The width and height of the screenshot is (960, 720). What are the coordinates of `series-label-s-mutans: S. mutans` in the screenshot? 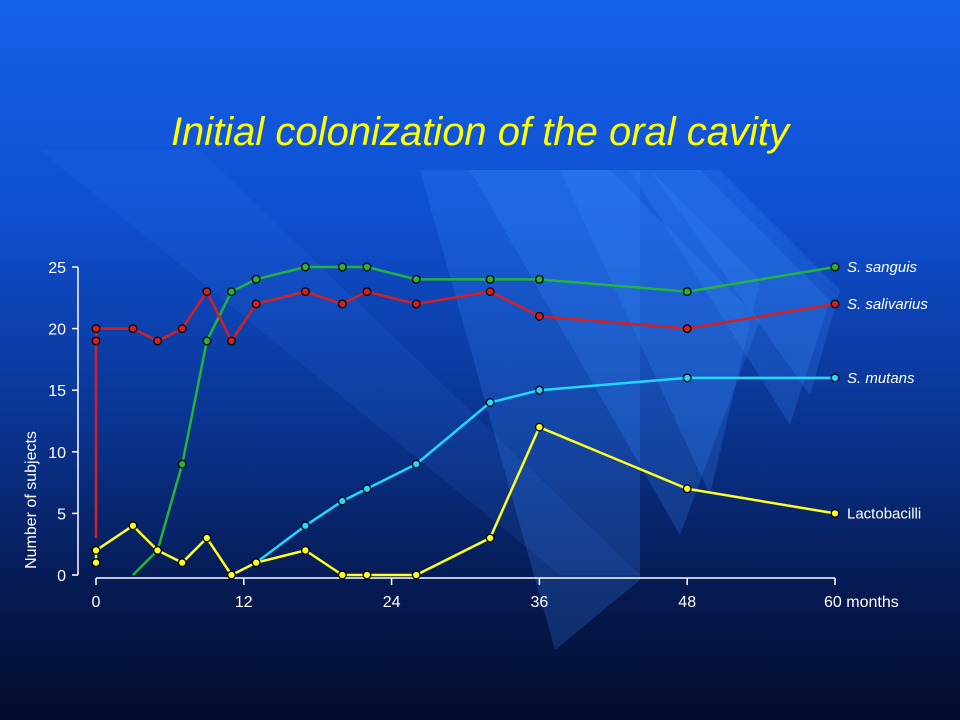 It's located at (881, 378).